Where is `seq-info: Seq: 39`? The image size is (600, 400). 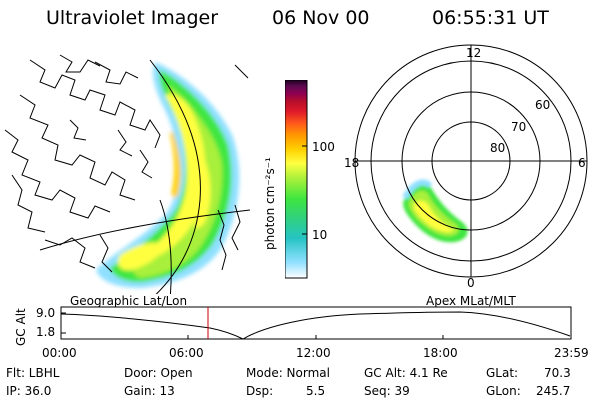 seq-info: Seq: 39 is located at coordinates (387, 391).